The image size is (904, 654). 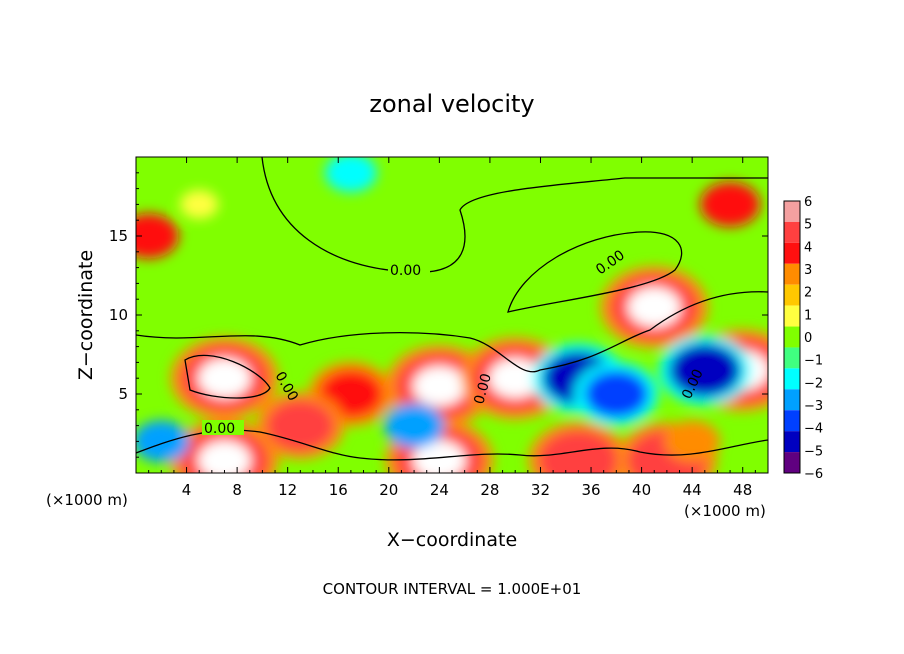 What do you see at coordinates (725, 511) in the screenshot?
I see `x-unit-right: (×1000 m)` at bounding box center [725, 511].